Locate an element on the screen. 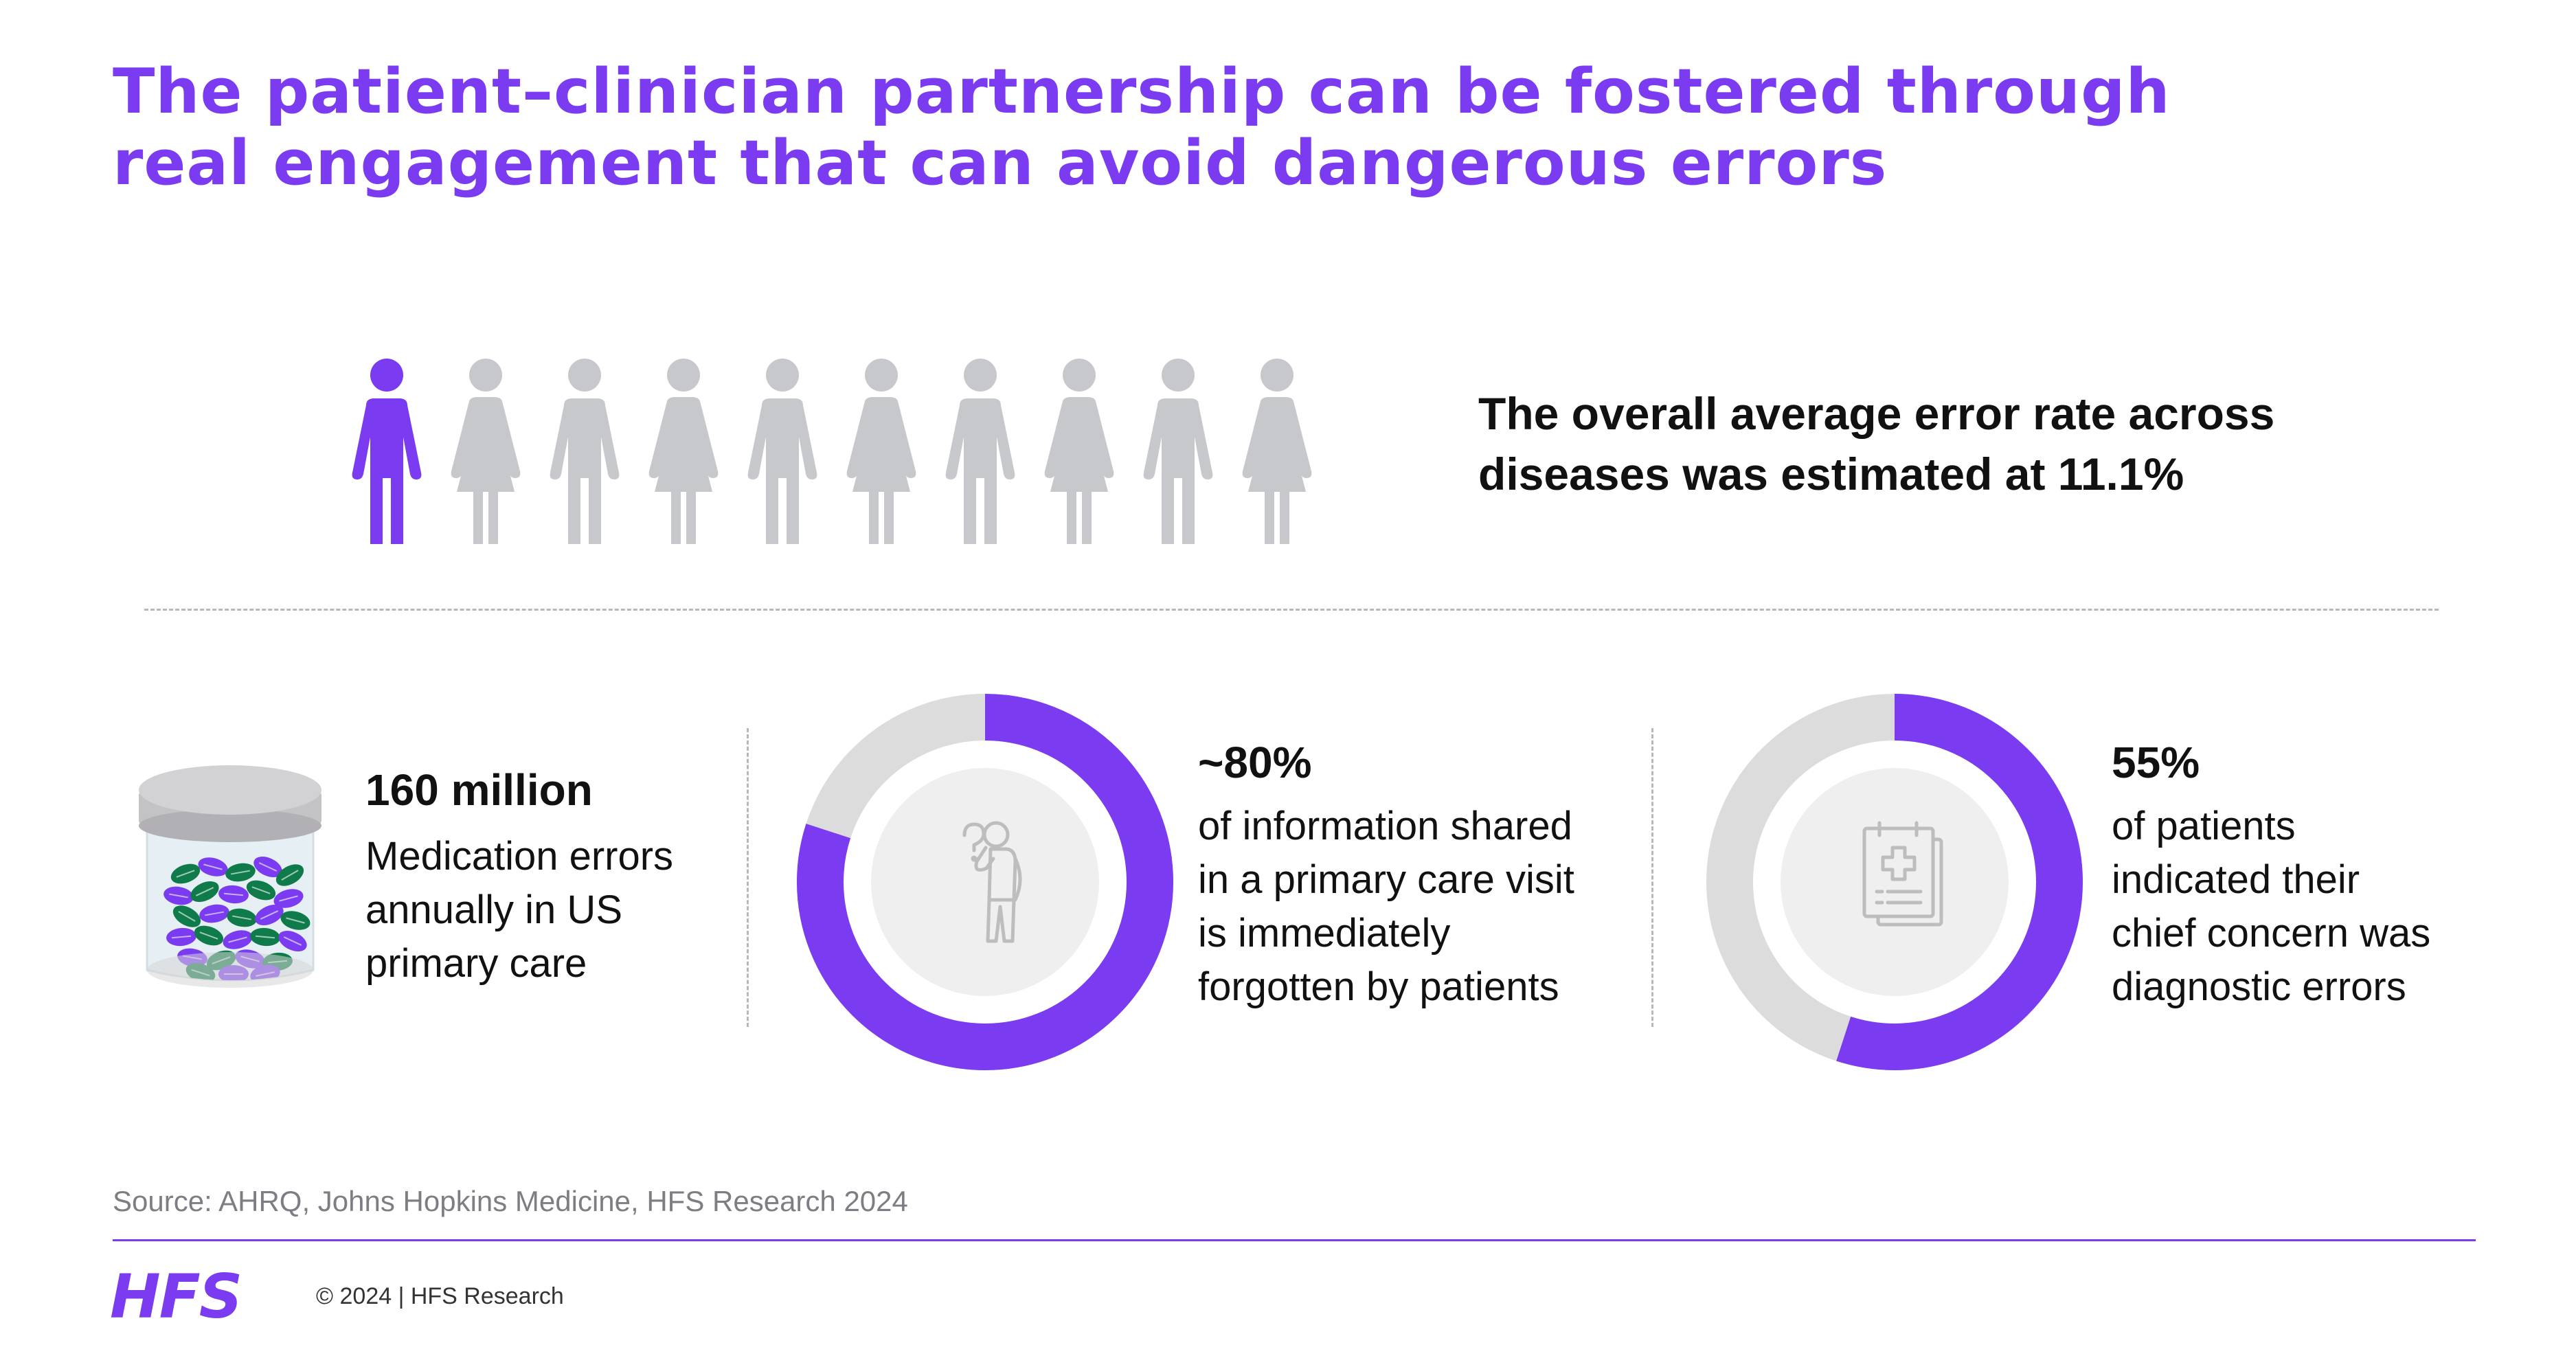 Image resolution: width=2576 pixels, height=1345 pixels. pill-jar-icon is located at coordinates (230, 879).